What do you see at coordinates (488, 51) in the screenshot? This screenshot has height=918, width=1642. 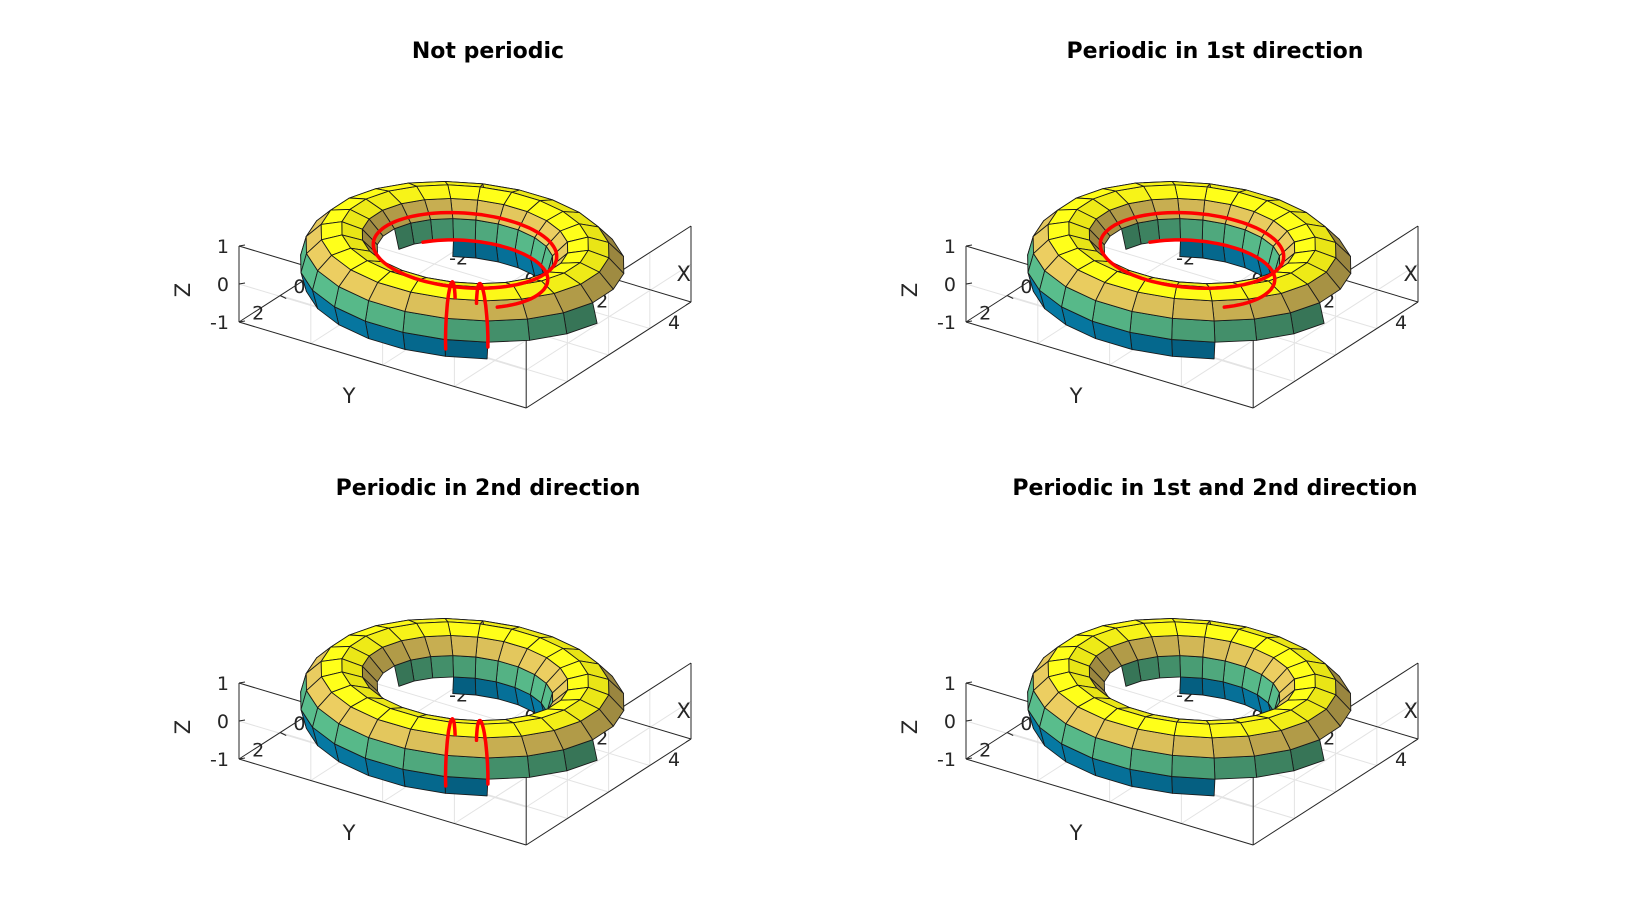 I see `subplot-title: Not periodic` at bounding box center [488, 51].